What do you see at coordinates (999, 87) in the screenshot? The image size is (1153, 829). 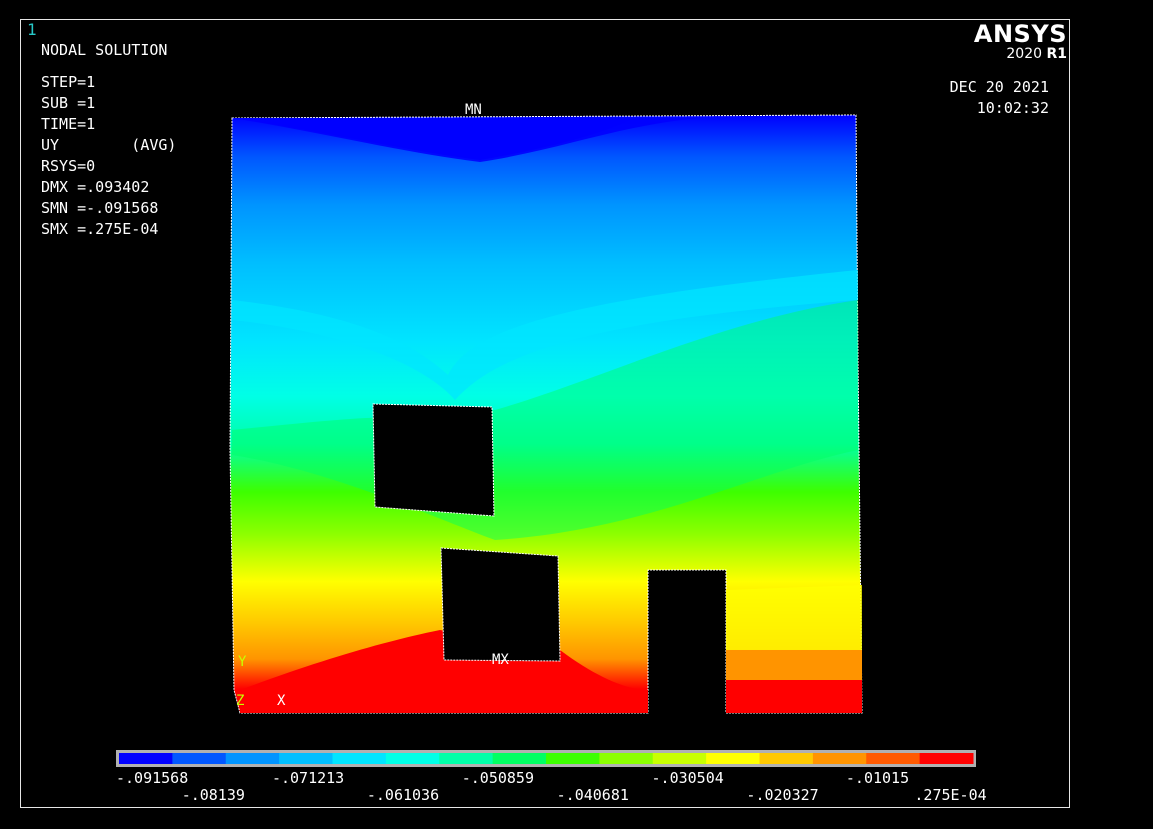 I see `plot-date: DEC 20 2021` at bounding box center [999, 87].